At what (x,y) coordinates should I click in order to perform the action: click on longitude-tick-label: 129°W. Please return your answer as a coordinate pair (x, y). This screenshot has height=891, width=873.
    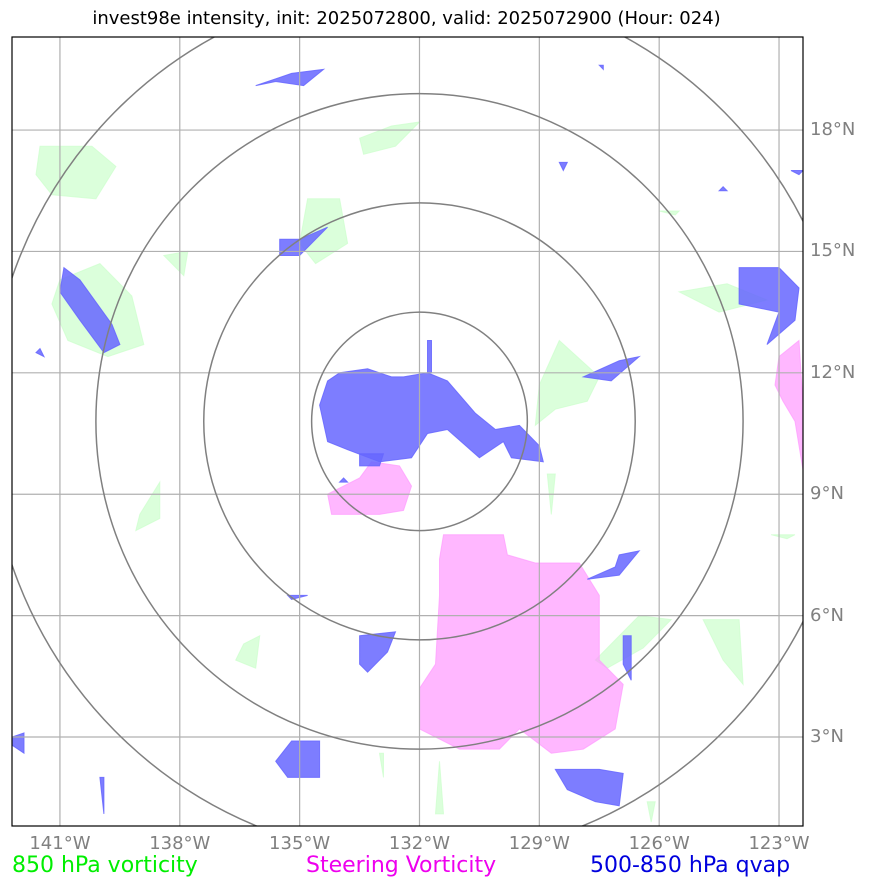
    Looking at the image, I should click on (539, 843).